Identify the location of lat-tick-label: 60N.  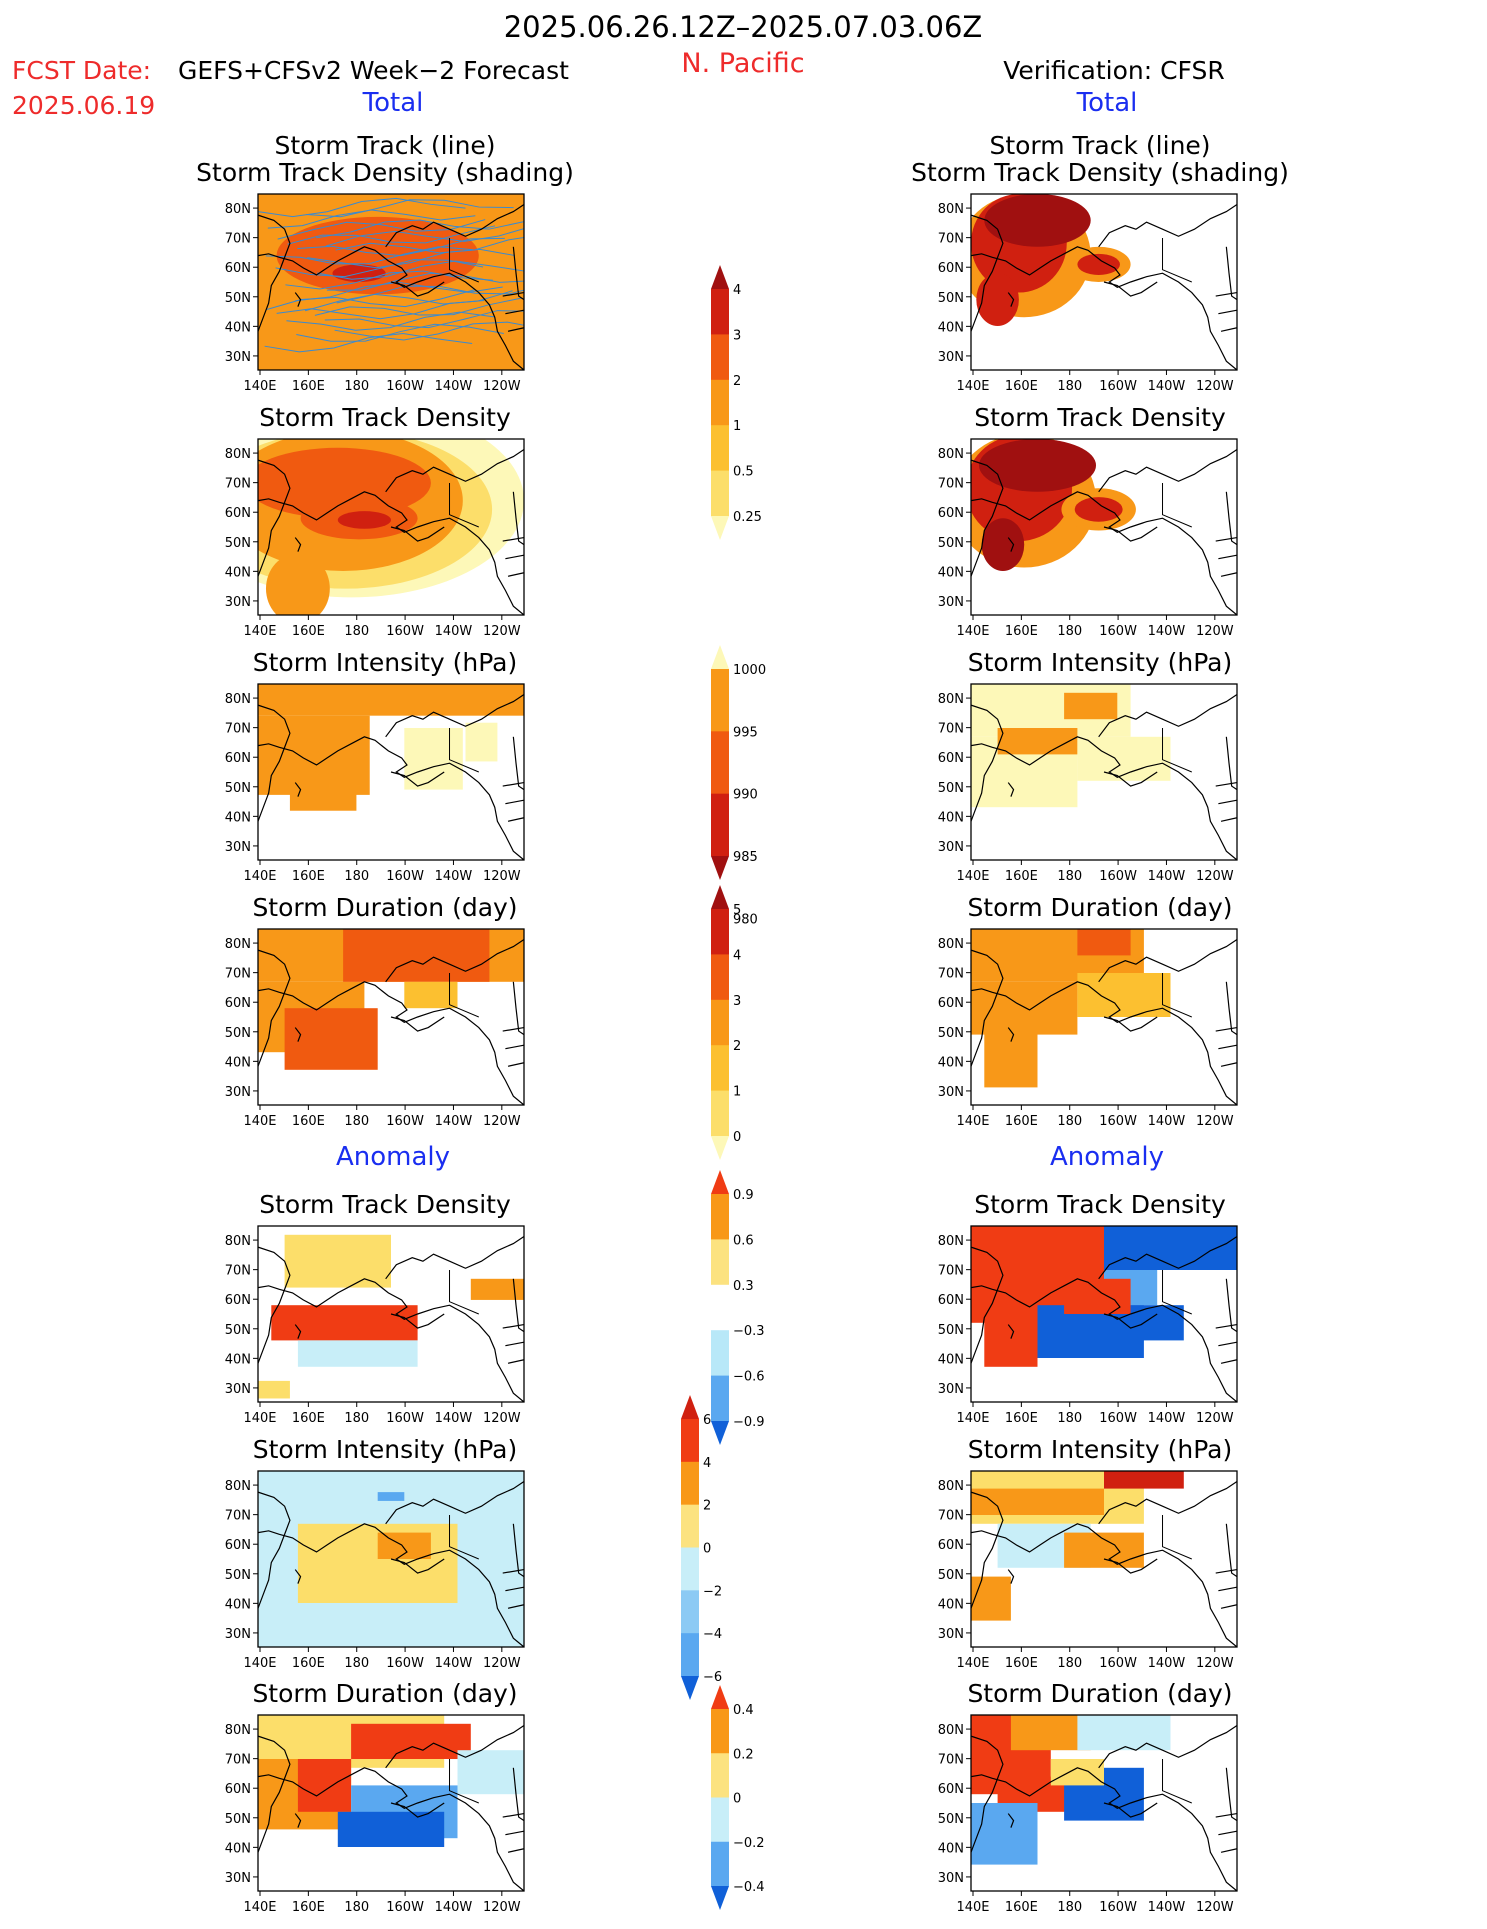
(238, 1300).